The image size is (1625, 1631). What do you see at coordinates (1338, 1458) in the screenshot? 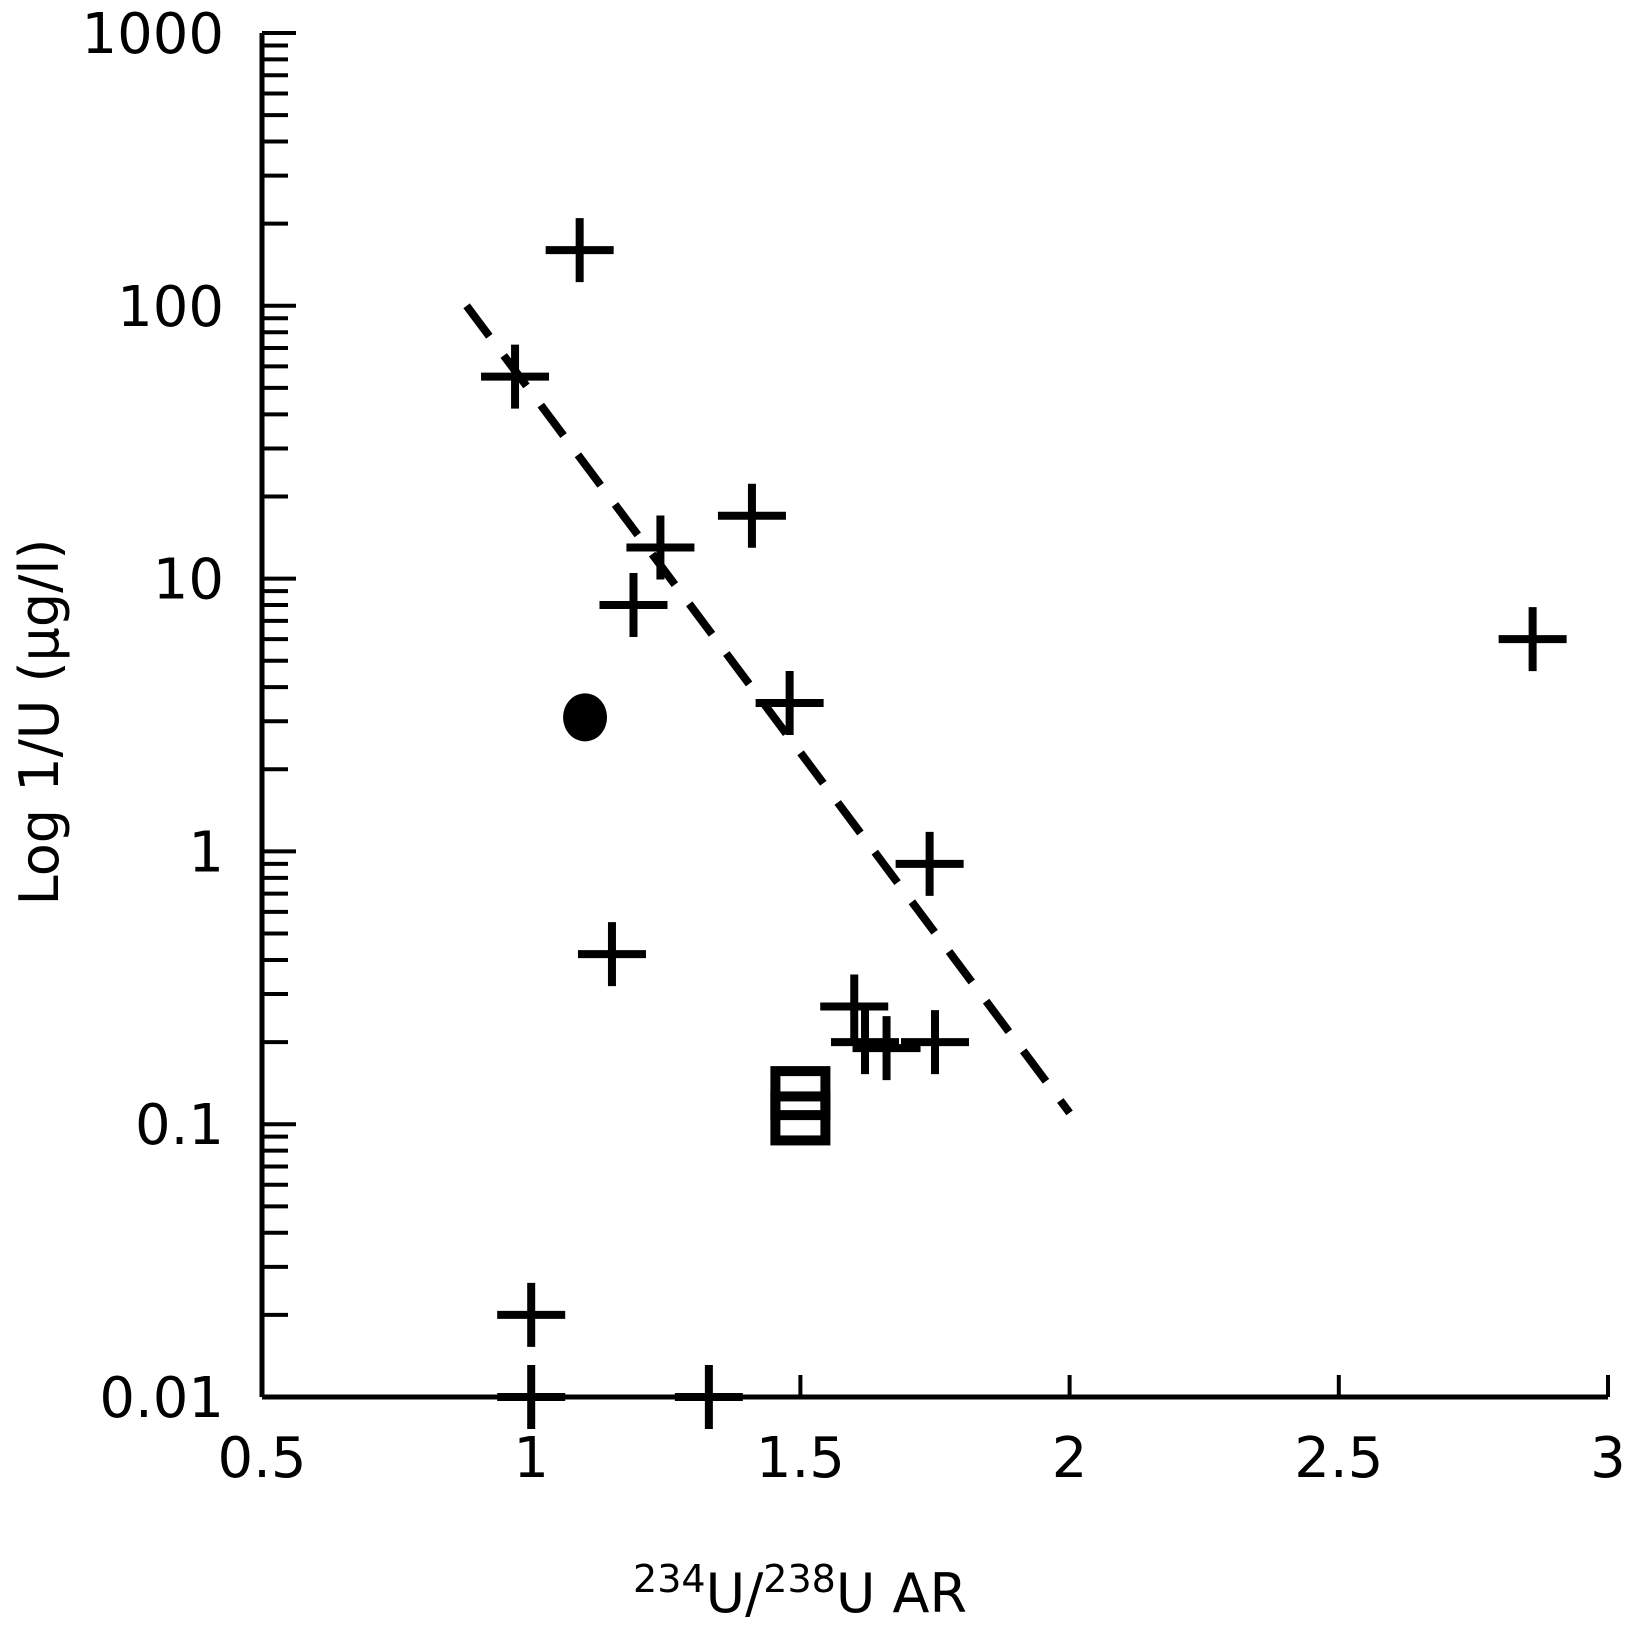
I see `x-tick-label: 2.5` at bounding box center [1338, 1458].